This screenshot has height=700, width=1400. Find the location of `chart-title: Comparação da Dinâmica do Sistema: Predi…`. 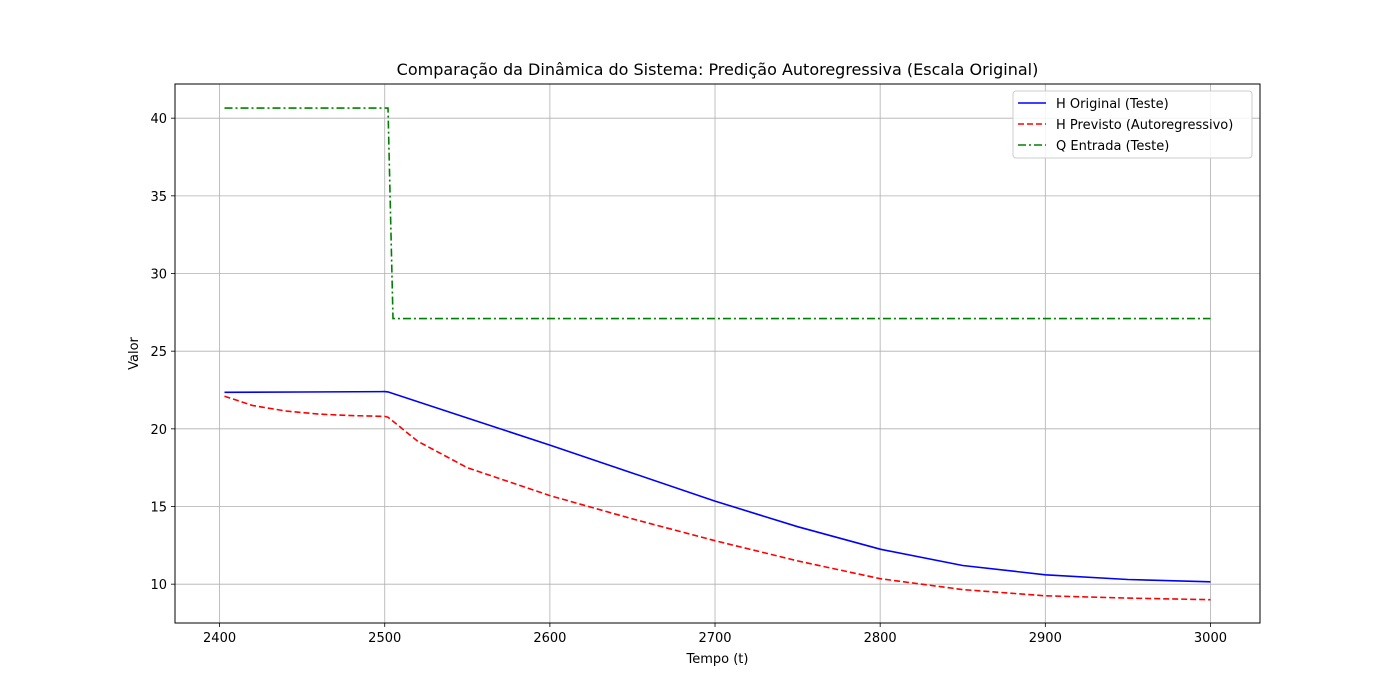

chart-title: Comparação da Dinâmica do Sistema: Predi… is located at coordinates (718, 69).